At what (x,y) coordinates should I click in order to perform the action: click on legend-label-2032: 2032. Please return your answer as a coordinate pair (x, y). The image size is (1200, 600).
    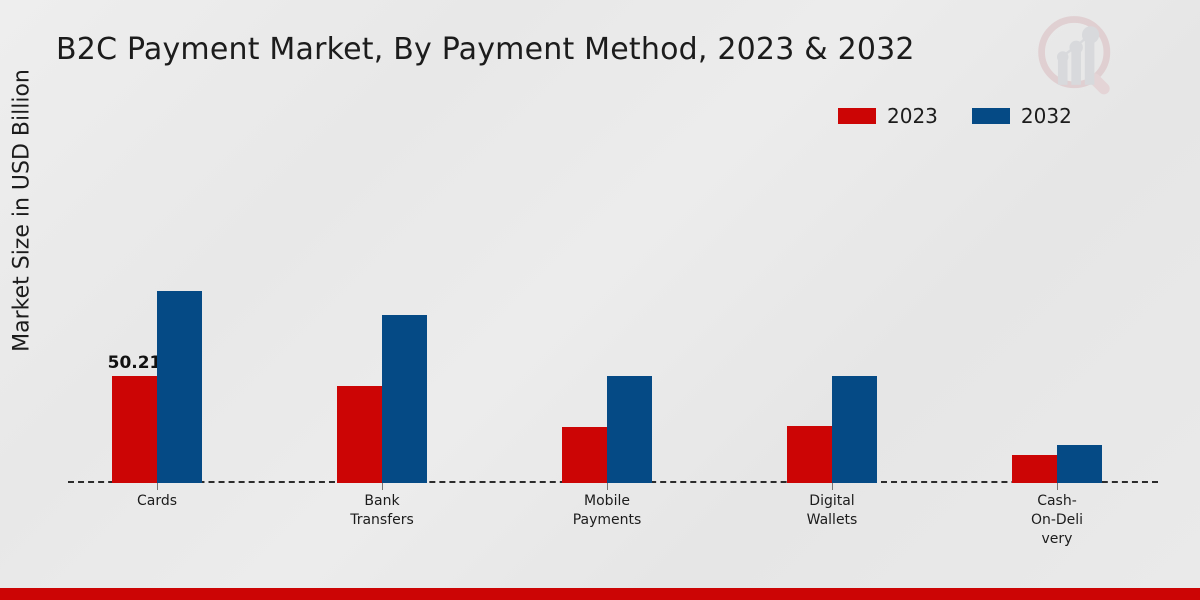
    Looking at the image, I should click on (1046, 116).